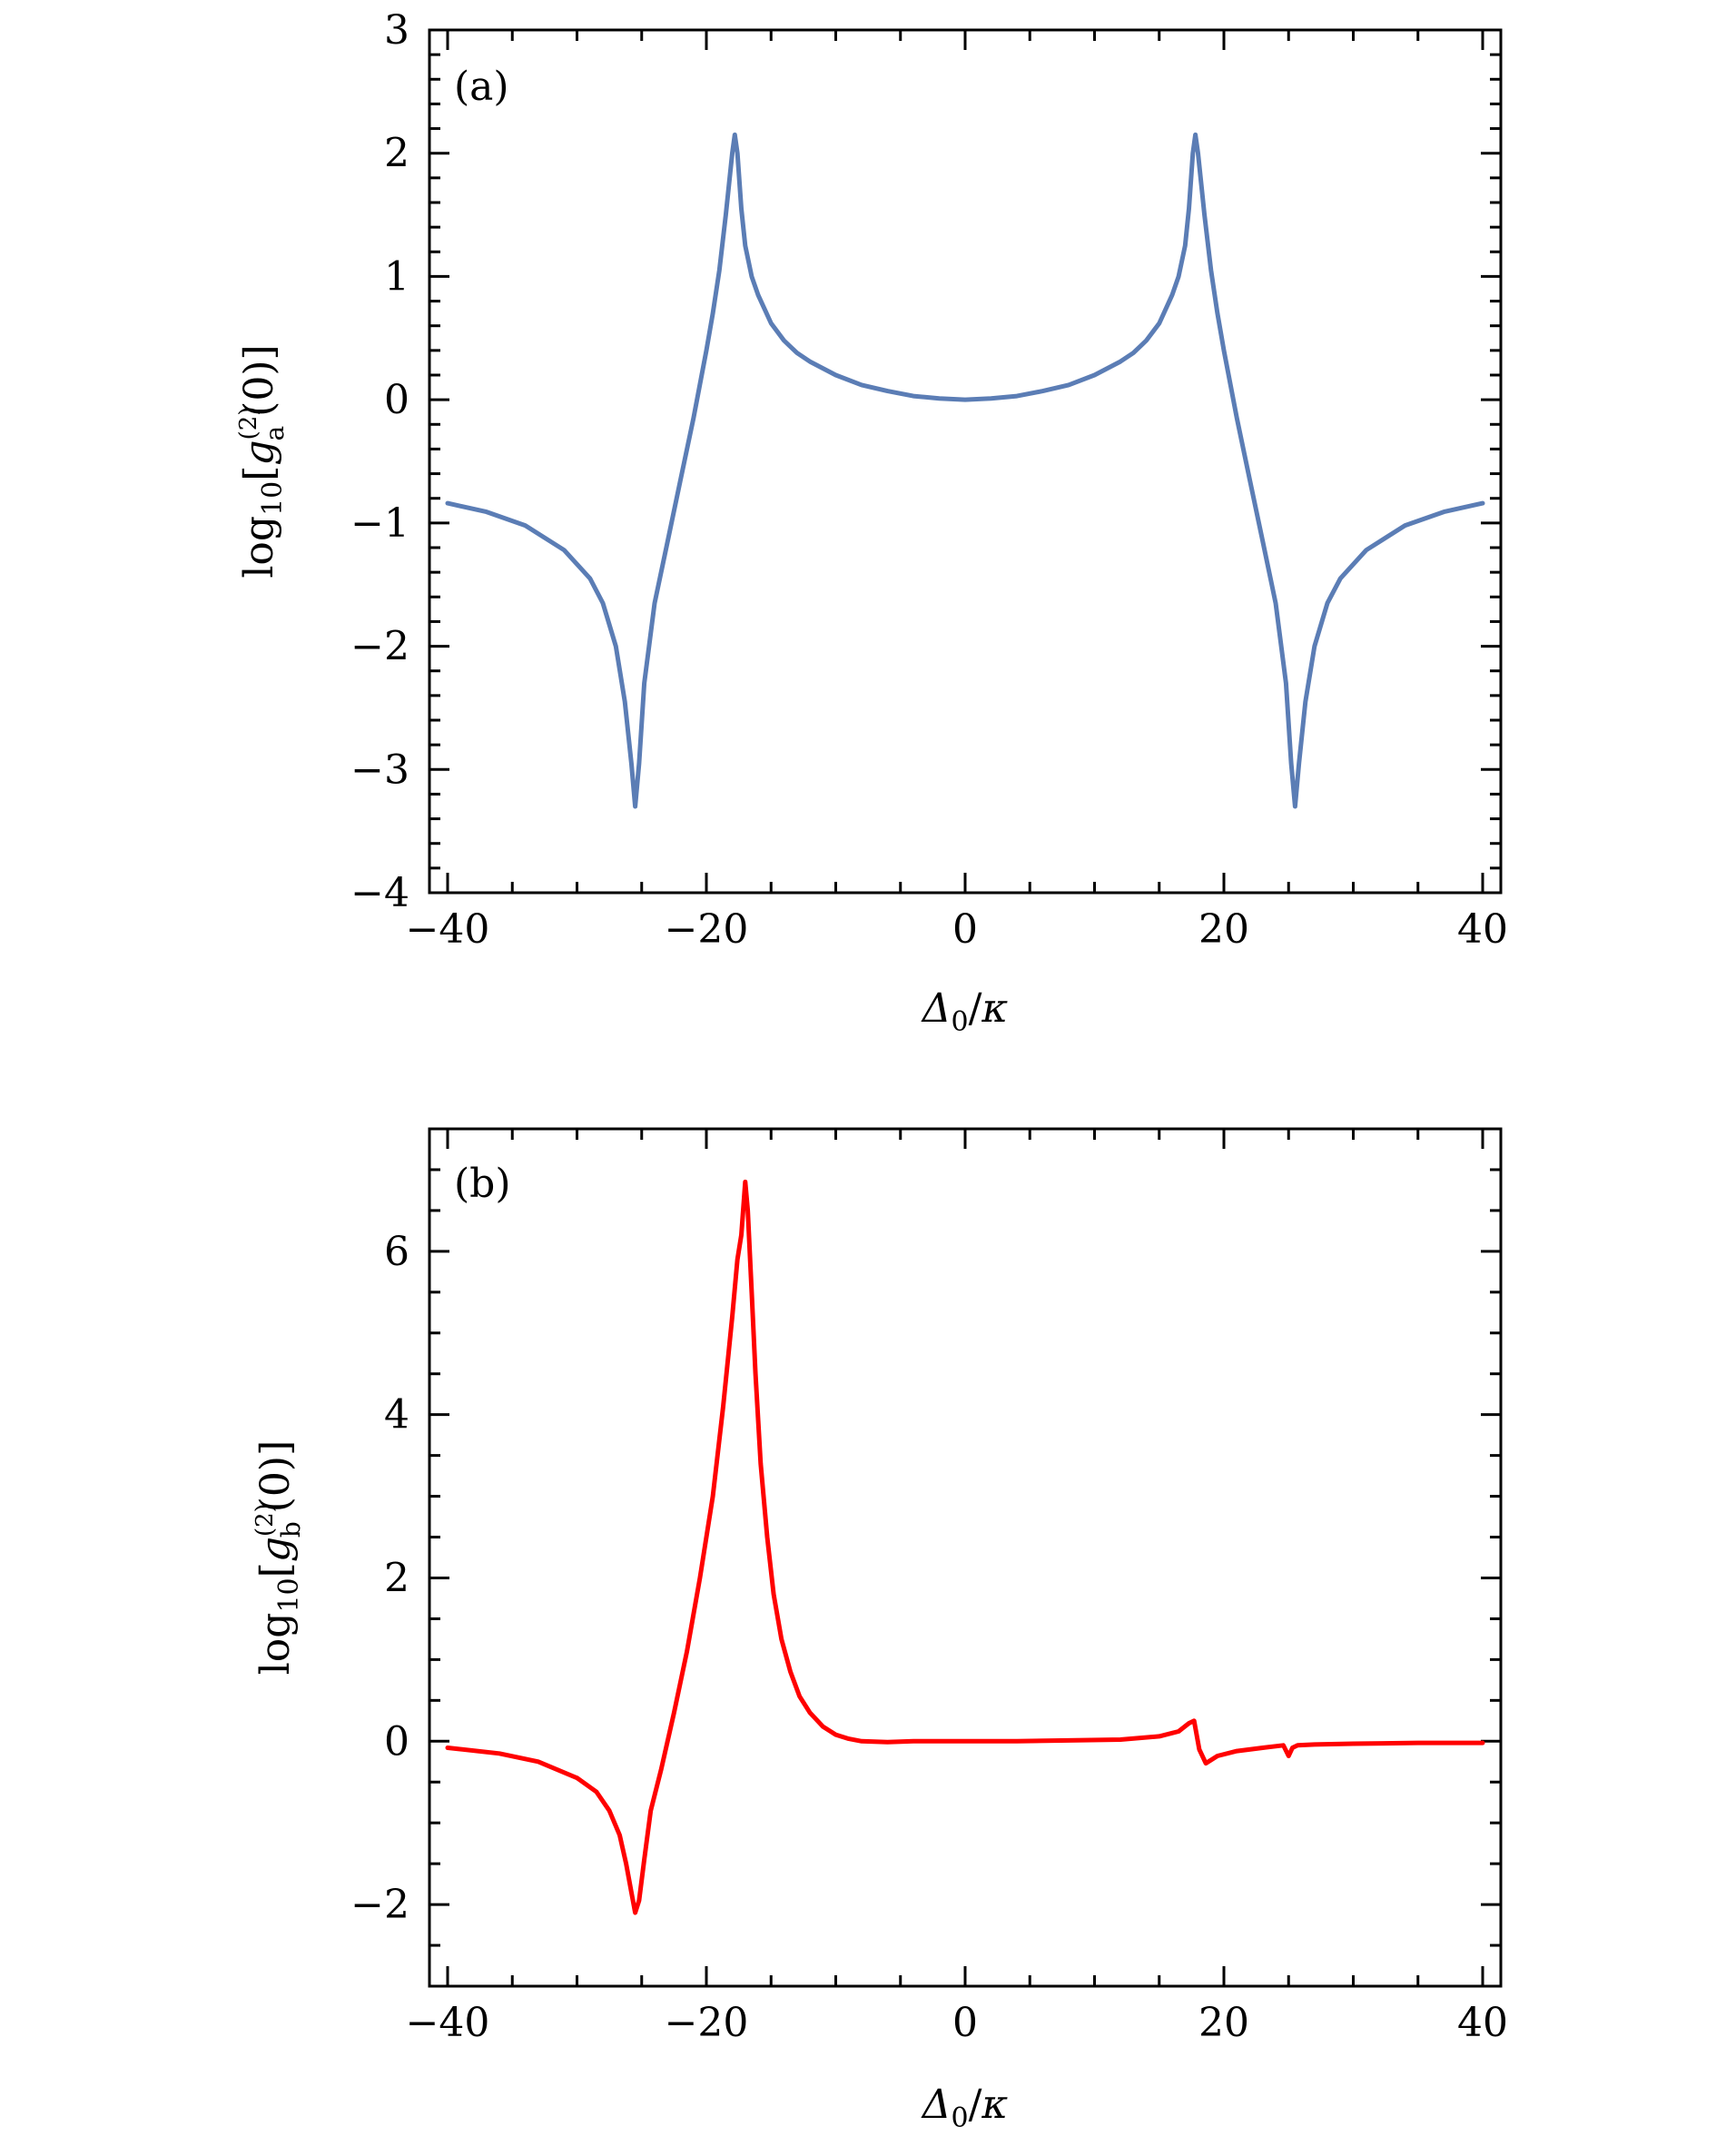 The height and width of the screenshot is (2156, 1716). What do you see at coordinates (482, 1184) in the screenshot?
I see `panel-b-label: (b)` at bounding box center [482, 1184].